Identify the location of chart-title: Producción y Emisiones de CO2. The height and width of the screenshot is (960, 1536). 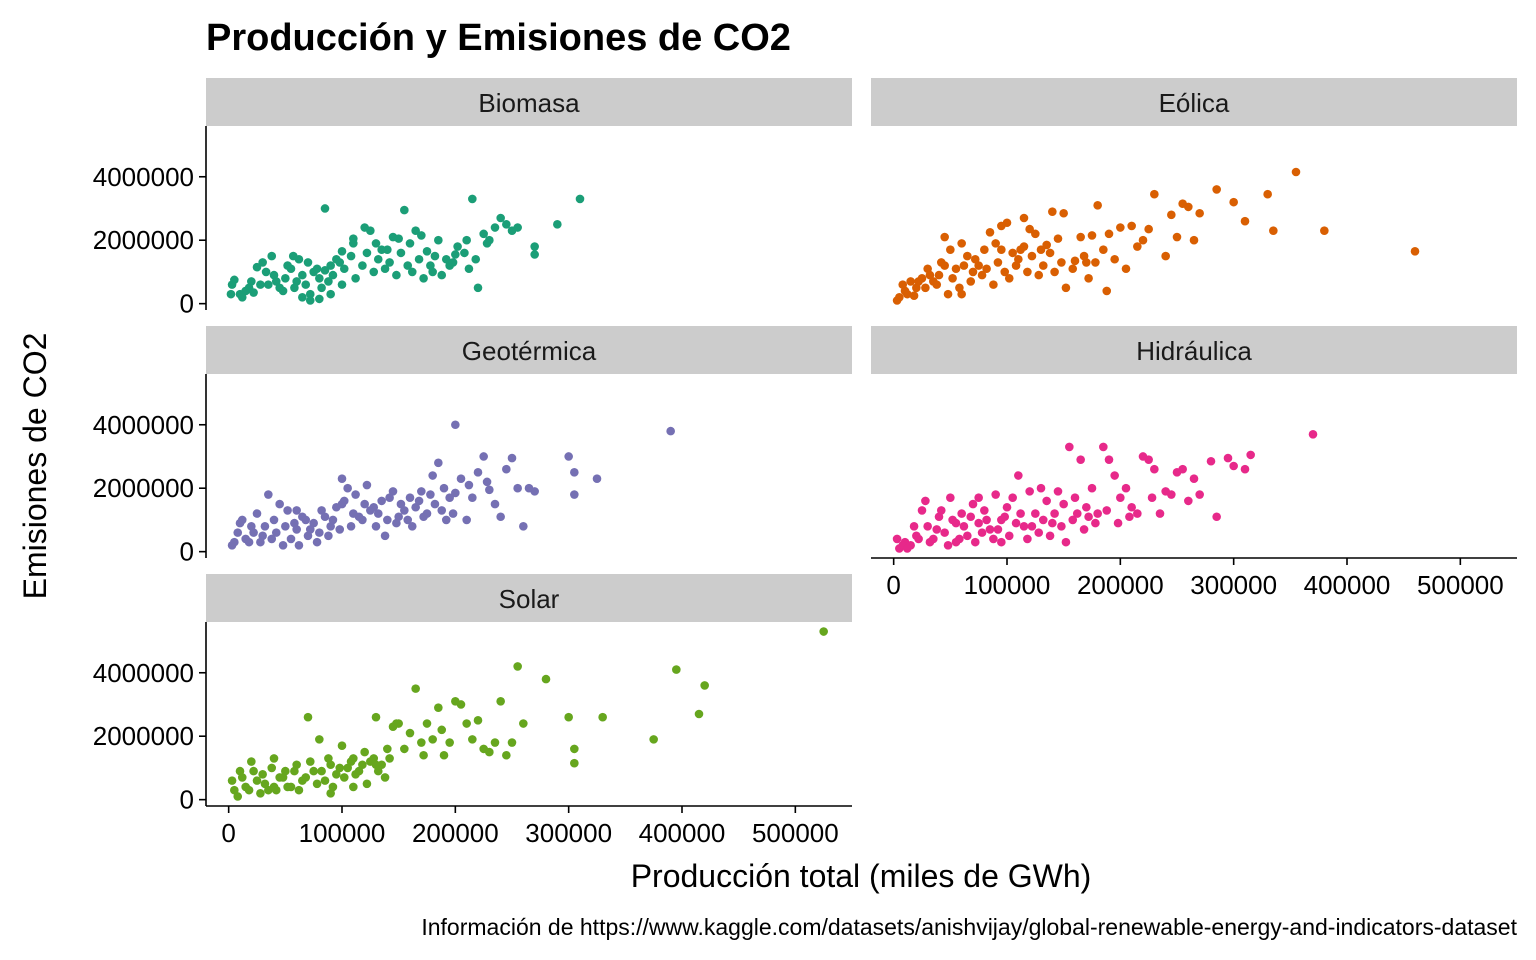
(498, 38).